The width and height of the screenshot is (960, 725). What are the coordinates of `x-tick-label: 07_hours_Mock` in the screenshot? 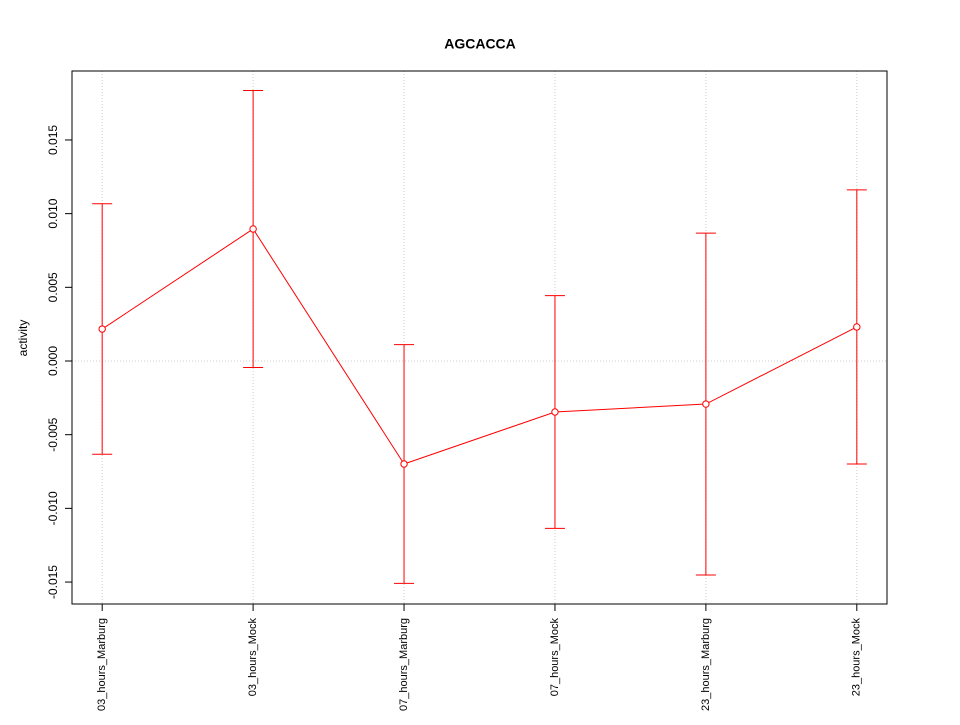 It's located at (555, 657).